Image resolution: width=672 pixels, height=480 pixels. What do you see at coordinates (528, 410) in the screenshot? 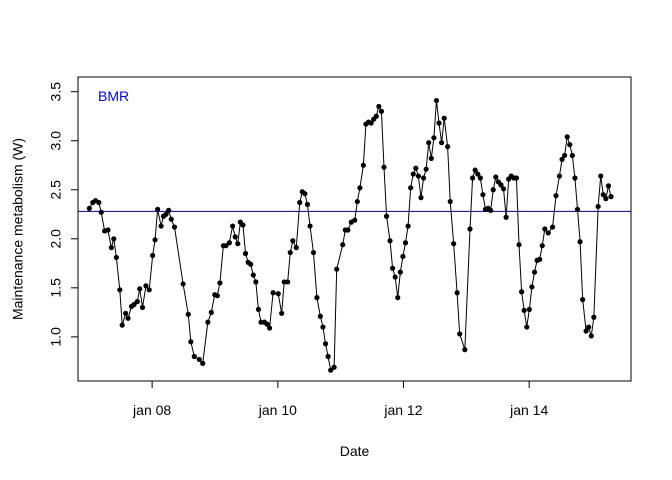
I see `x-tick-label: jan 14` at bounding box center [528, 410].